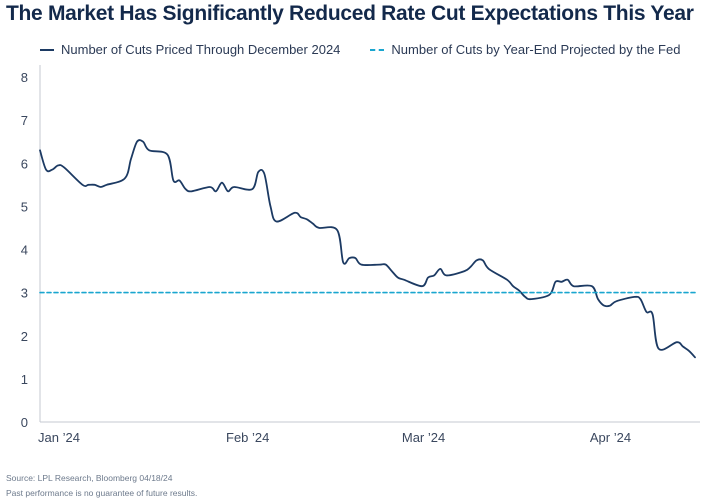  What do you see at coordinates (47, 49) in the screenshot?
I see `legend-swatch-solid` at bounding box center [47, 49].